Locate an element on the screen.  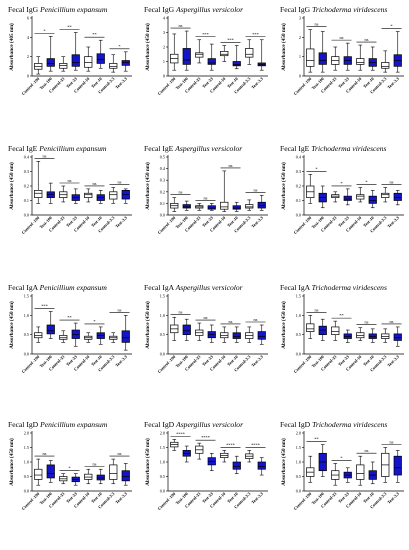
y-tick-label: 0.2 is located at coordinates (26, 186).